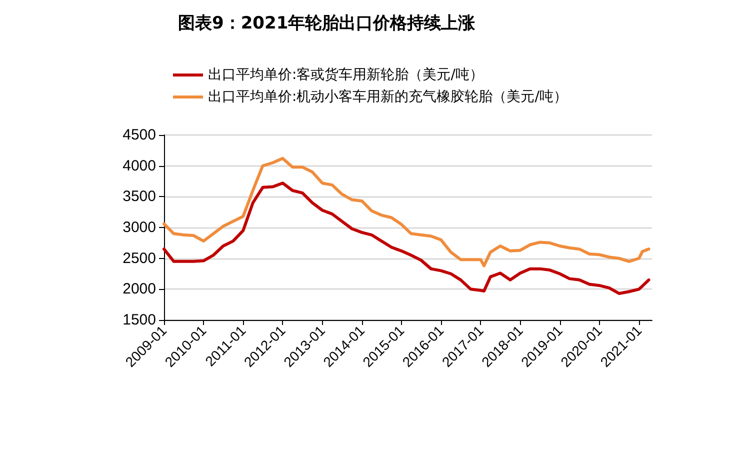 Image resolution: width=744 pixels, height=463 pixels. What do you see at coordinates (139, 135) in the screenshot?
I see `y-tick-label: 4500` at bounding box center [139, 135].